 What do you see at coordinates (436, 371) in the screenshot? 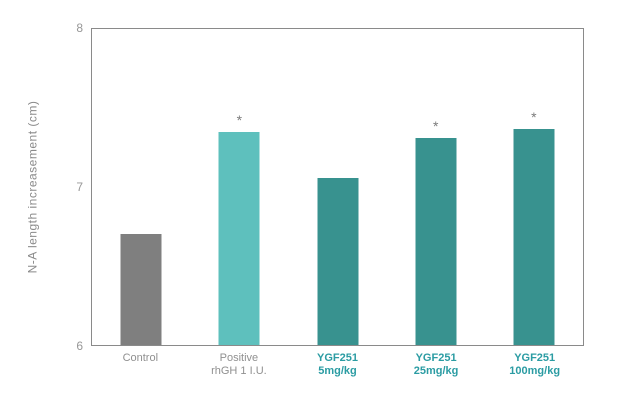
I see `x-tick-label-line: 25mg/kg` at bounding box center [436, 371].